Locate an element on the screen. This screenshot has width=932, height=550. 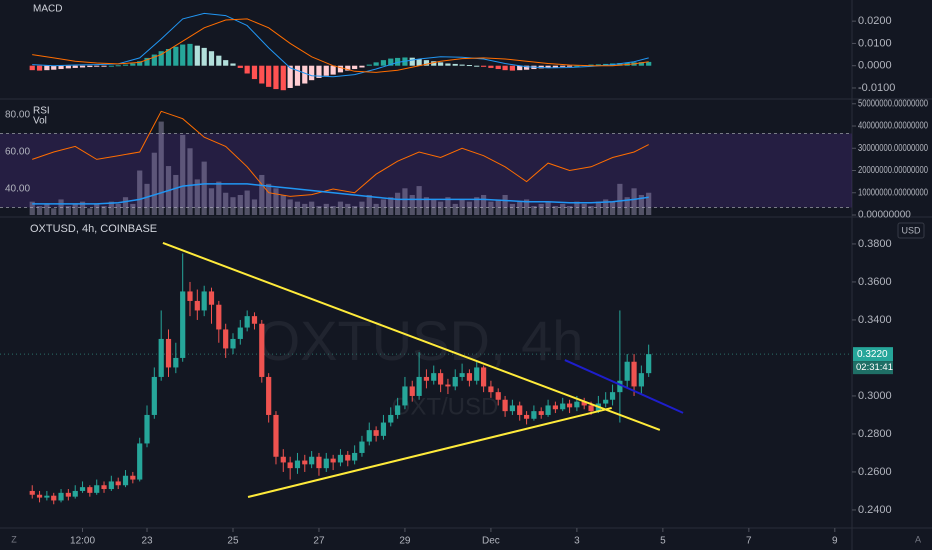
macd-line is located at coordinates (340, 45).